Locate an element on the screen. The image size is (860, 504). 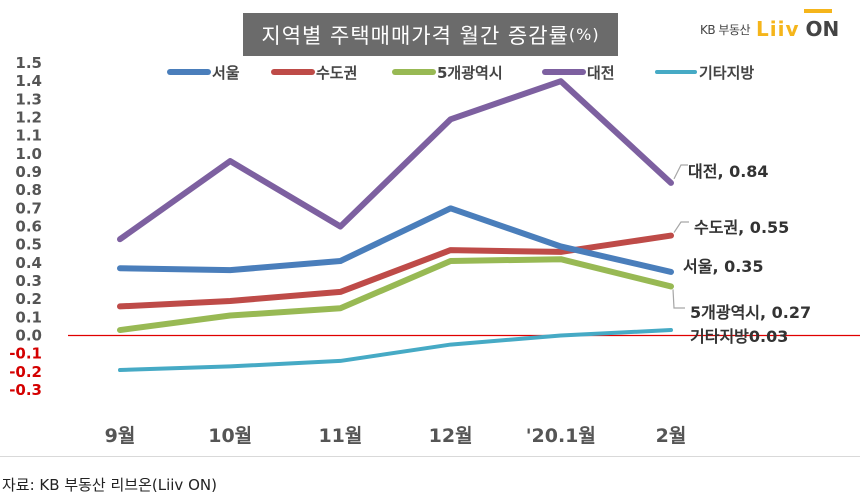
logo-on-text: ON is located at coordinates (821, 25).